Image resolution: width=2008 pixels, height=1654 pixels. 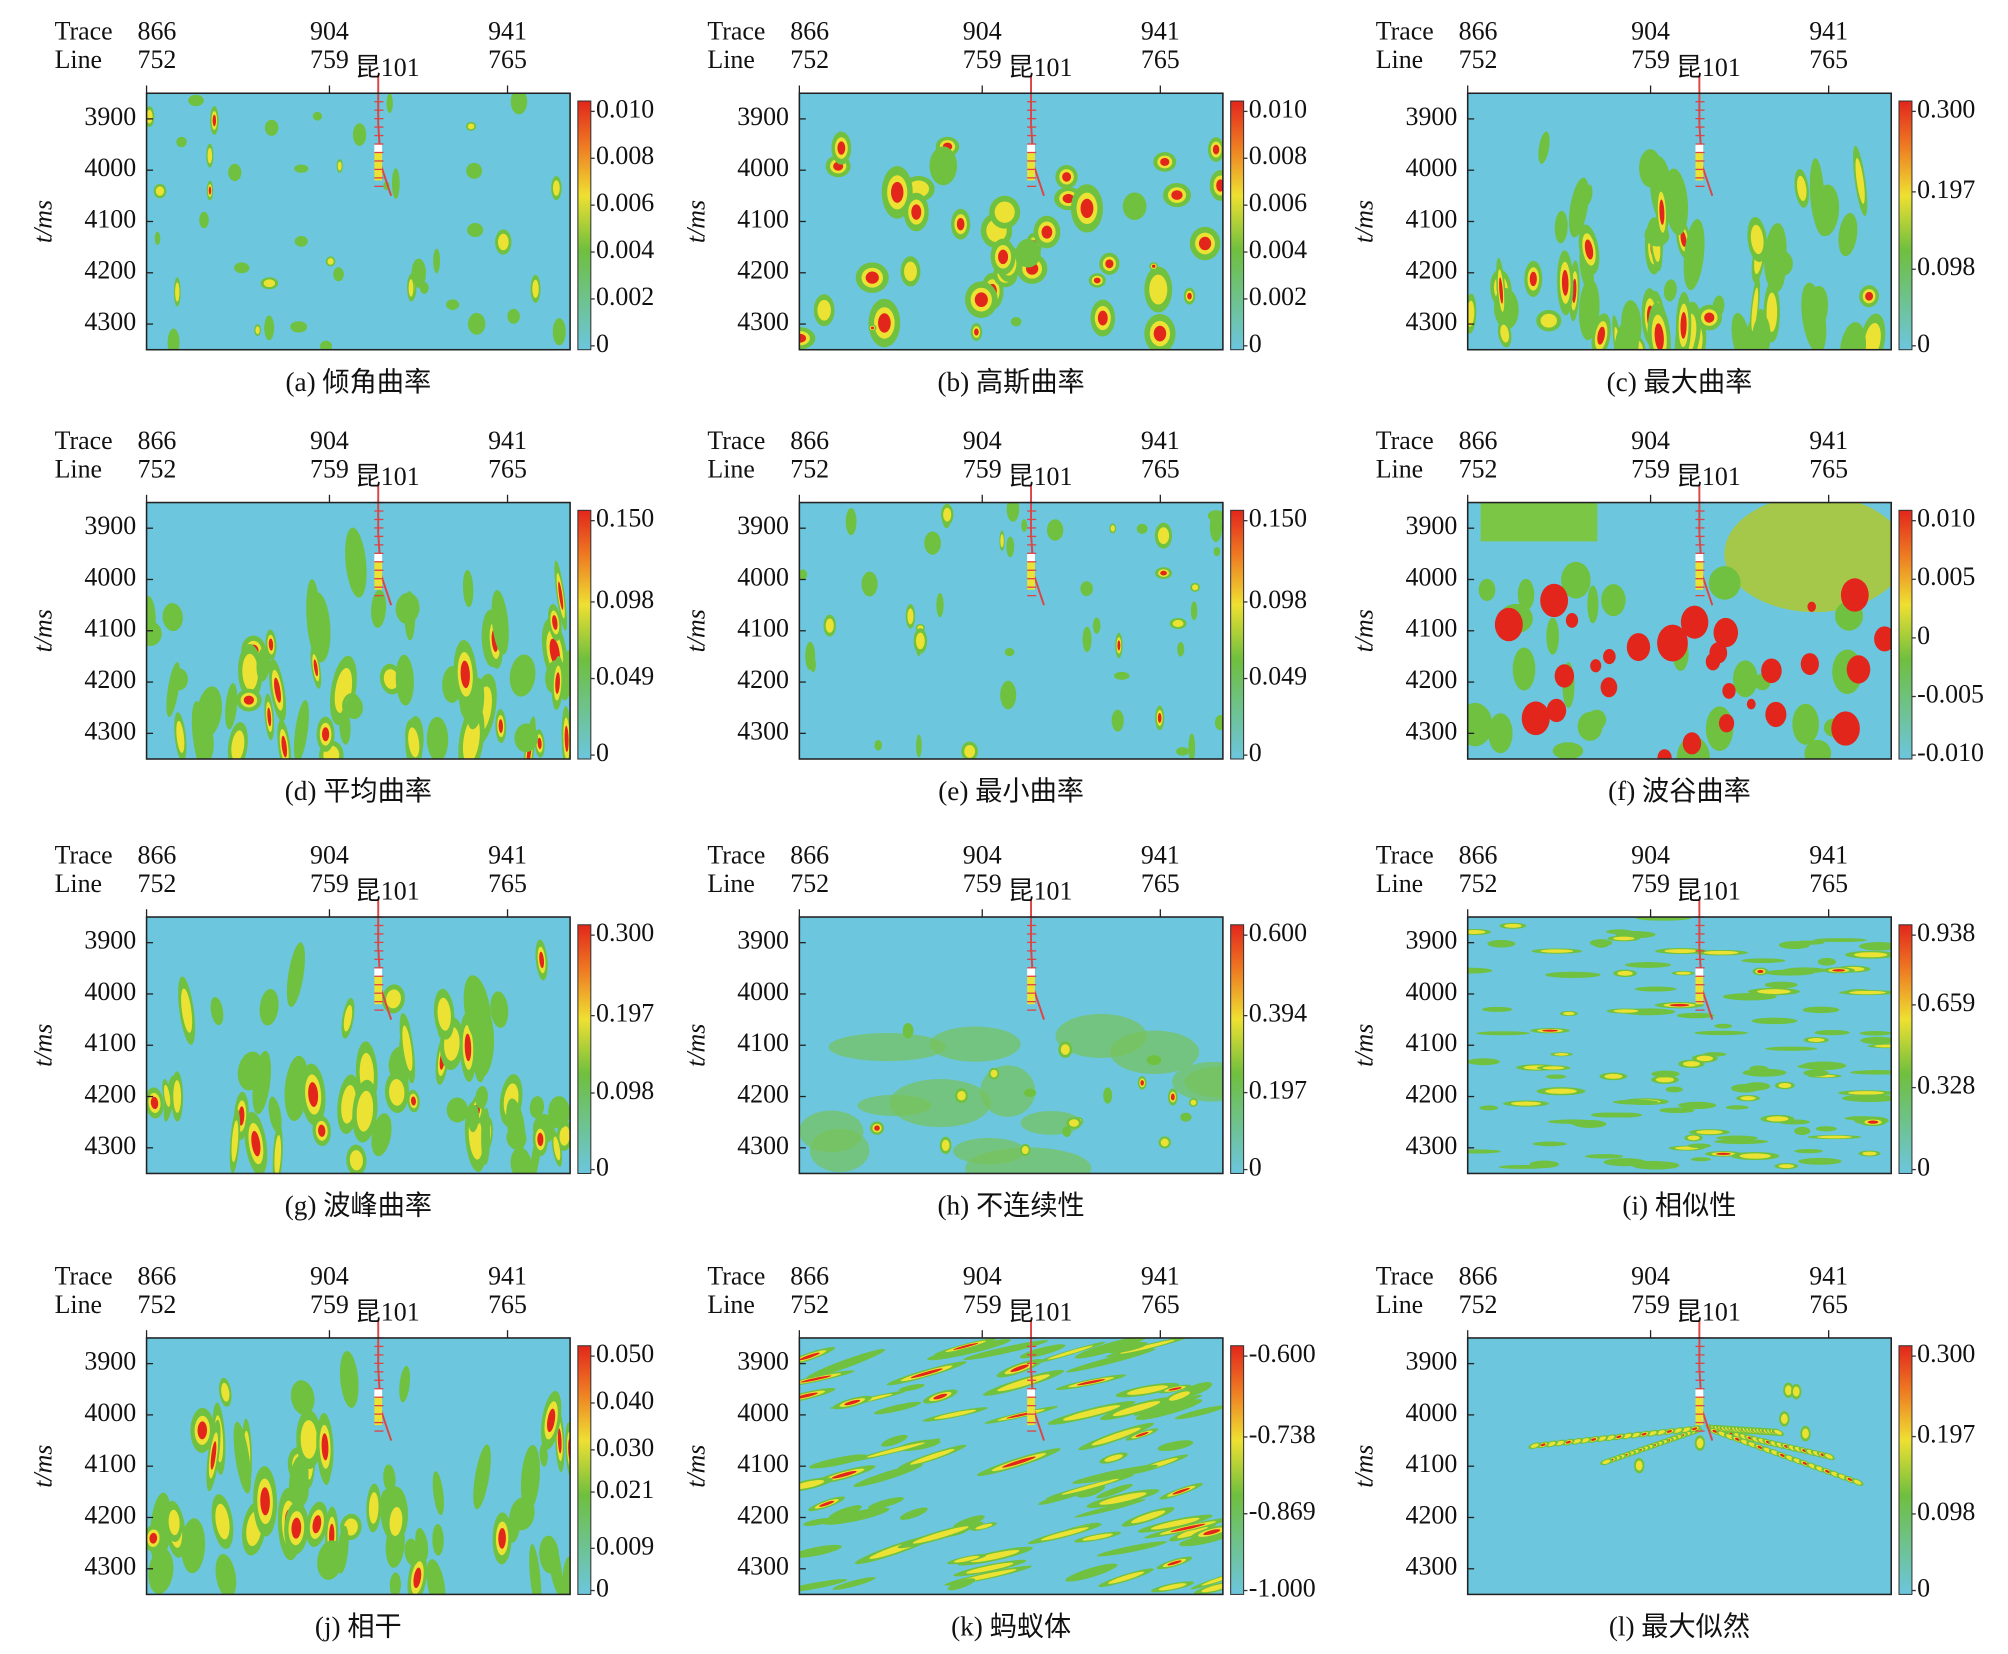 What do you see at coordinates (1282, 1511) in the screenshot?
I see `colorbar-tick-label: -0.869` at bounding box center [1282, 1511].